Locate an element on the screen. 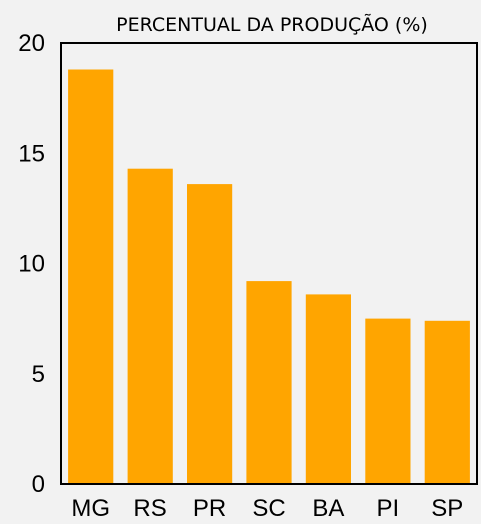 The image size is (481, 524). bar-mg is located at coordinates (91, 276).